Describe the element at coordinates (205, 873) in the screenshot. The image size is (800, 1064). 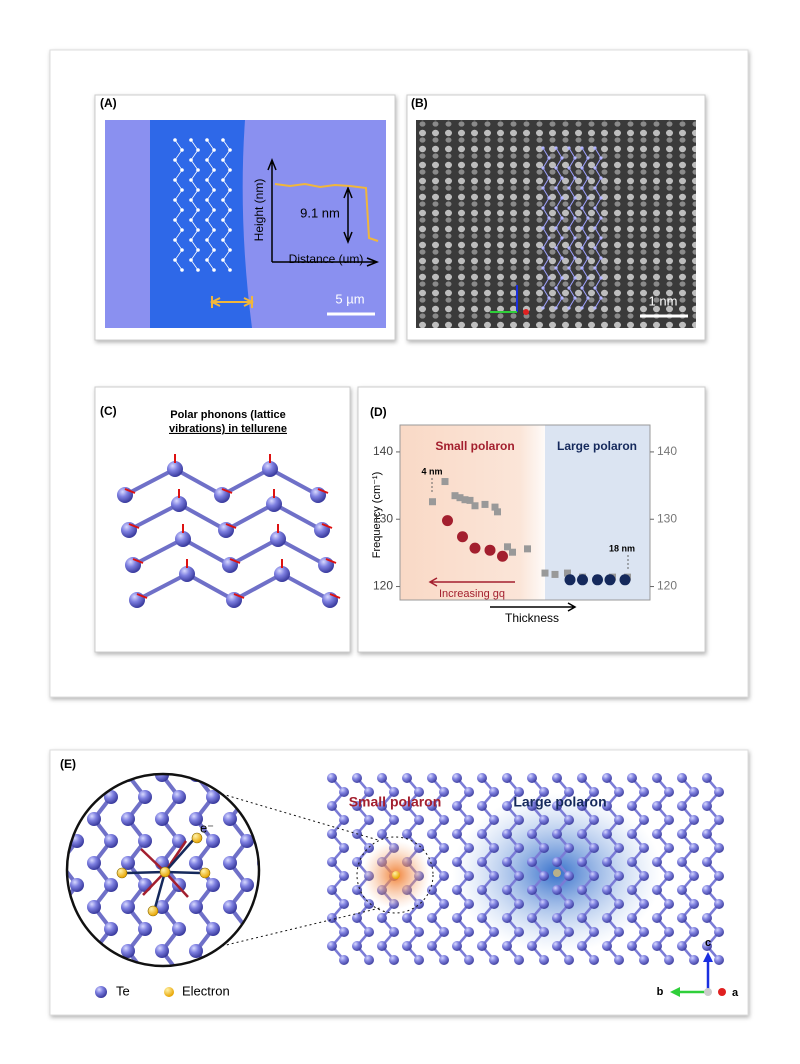
I see `electron` at that location.